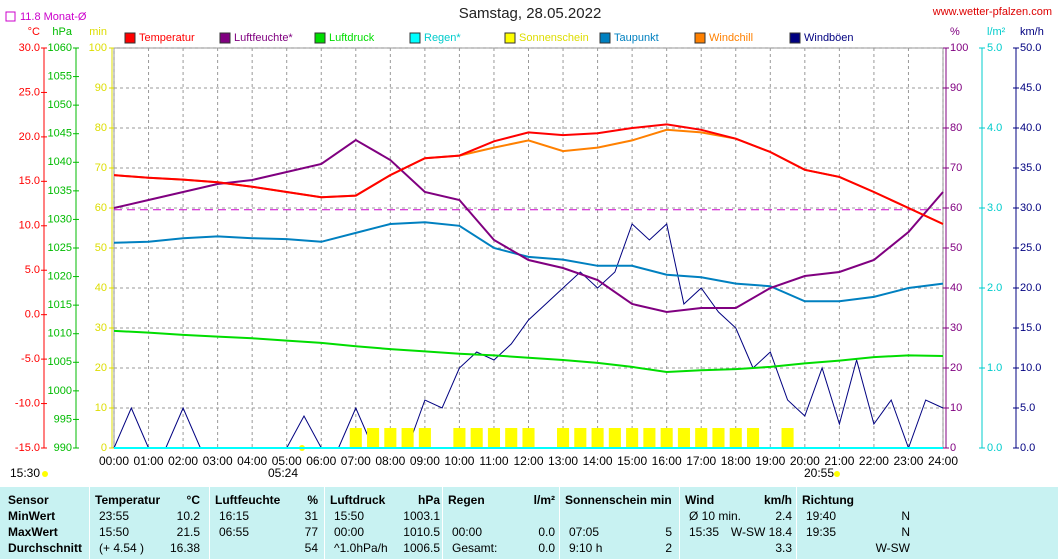 This screenshot has width=1058, height=559. Describe the element at coordinates (821, 532) in the screenshot. I see `cell-left: 19:35` at that location.